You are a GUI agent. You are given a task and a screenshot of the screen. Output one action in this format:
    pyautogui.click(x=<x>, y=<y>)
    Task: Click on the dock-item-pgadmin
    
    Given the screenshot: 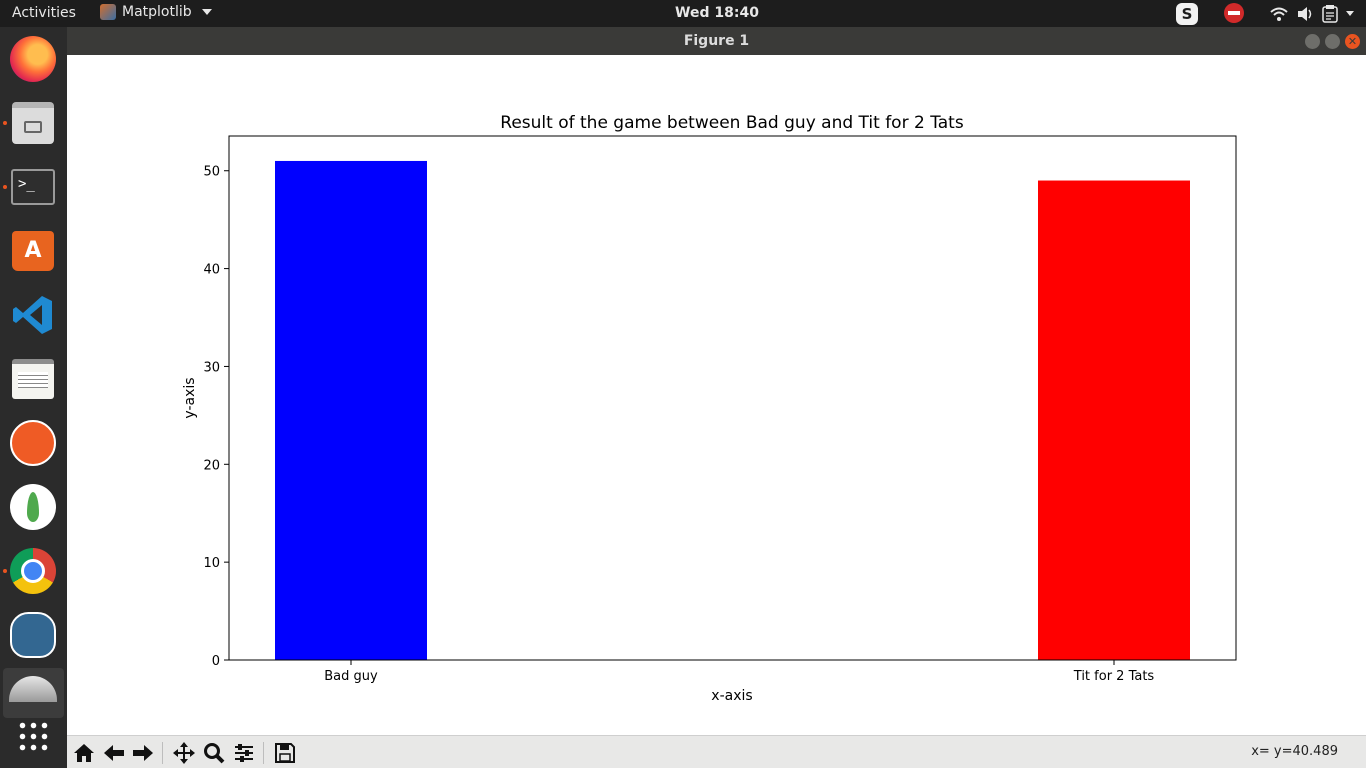 What is the action you would take?
    pyautogui.click(x=33, y=635)
    